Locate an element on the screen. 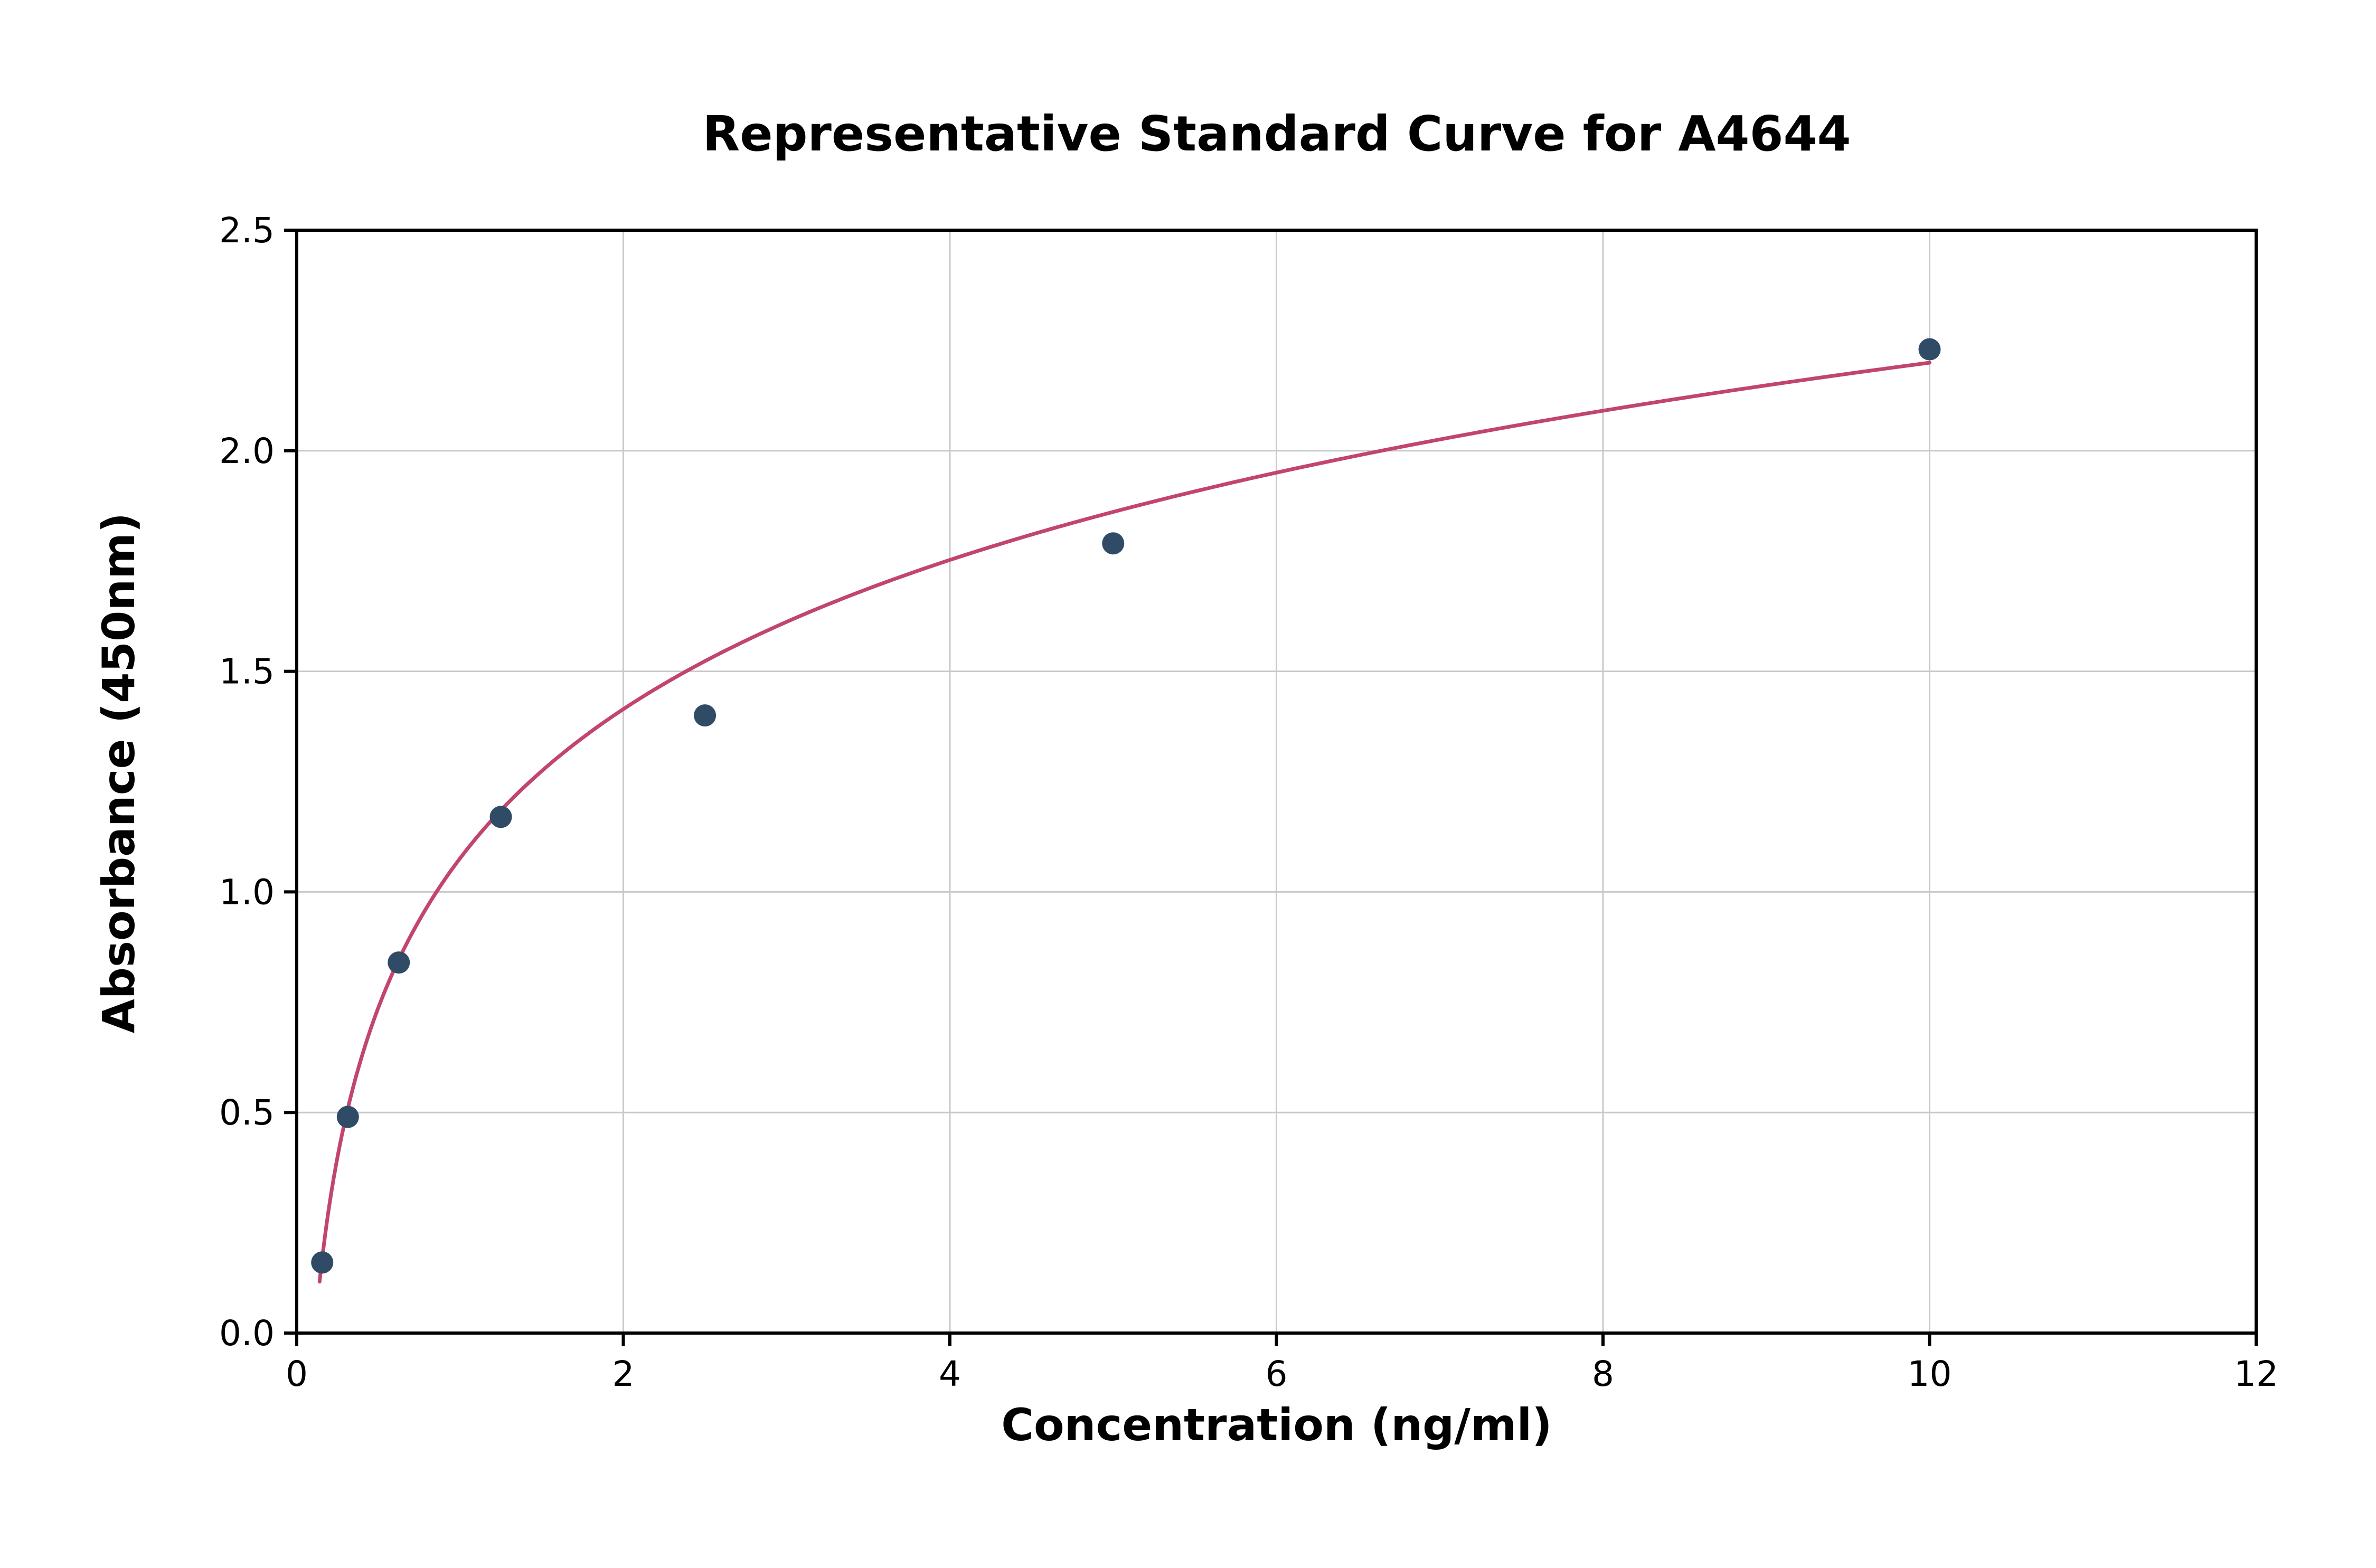 The width and height of the screenshot is (2376, 1568). x-tick-label: 6 is located at coordinates (1277, 1374).